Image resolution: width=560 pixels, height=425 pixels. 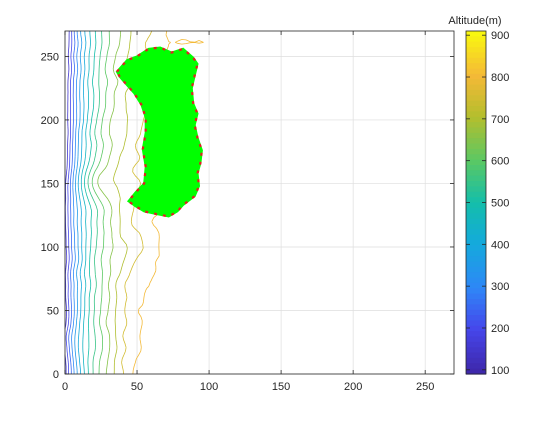 I want to click on x-tick-label: 250, so click(x=425, y=387).